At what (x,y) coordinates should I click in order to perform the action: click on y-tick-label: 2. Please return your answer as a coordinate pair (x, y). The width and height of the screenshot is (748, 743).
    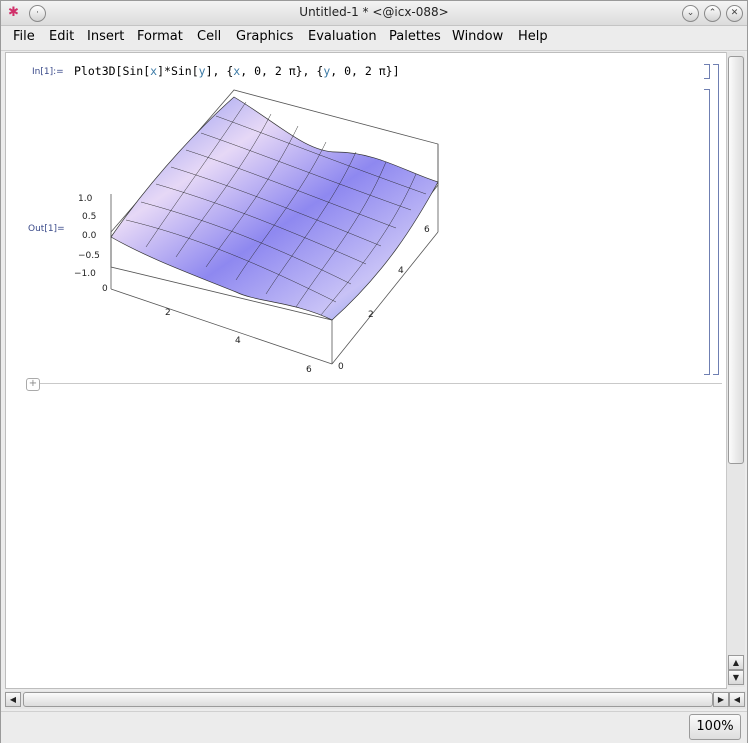
    Looking at the image, I should click on (371, 315).